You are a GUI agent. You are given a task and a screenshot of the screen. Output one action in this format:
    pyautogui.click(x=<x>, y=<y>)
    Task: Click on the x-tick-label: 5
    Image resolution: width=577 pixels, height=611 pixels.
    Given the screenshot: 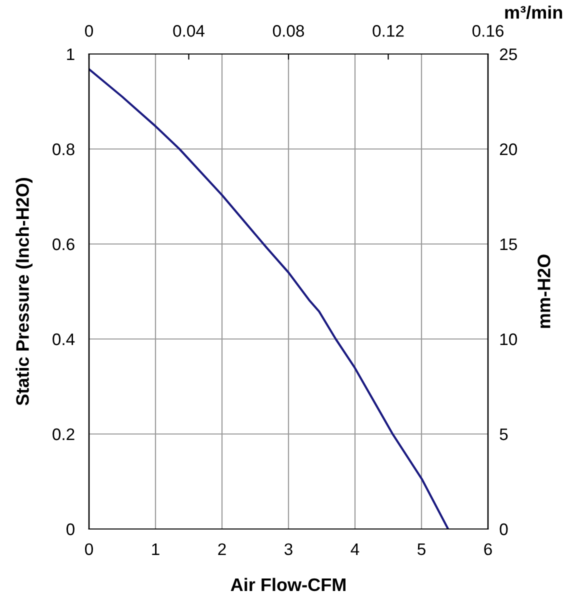 What is the action you would take?
    pyautogui.click(x=422, y=550)
    